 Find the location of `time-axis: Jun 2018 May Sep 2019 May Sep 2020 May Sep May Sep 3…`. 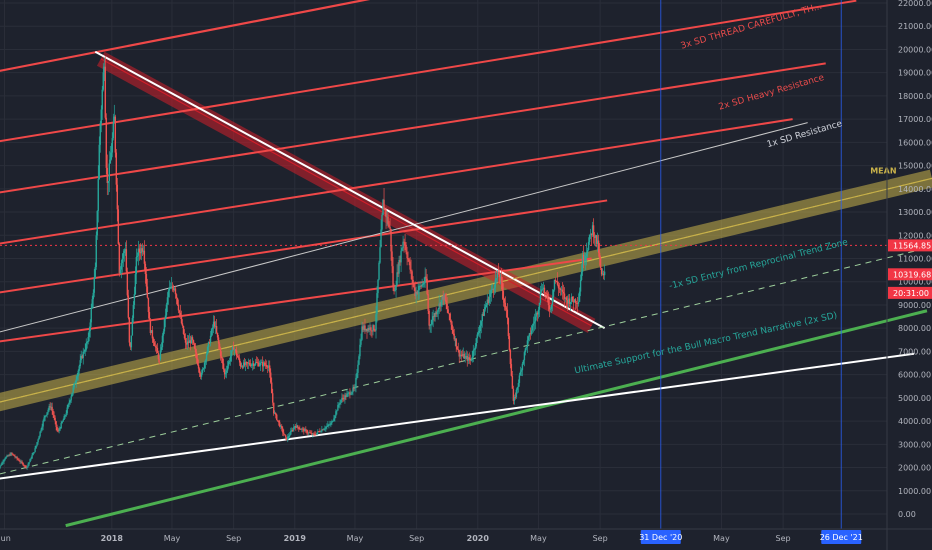

time-axis: Jun 2018 May Sep 2019 May Sep 2020 May Sep May Sep 3… is located at coordinates (431, 537).